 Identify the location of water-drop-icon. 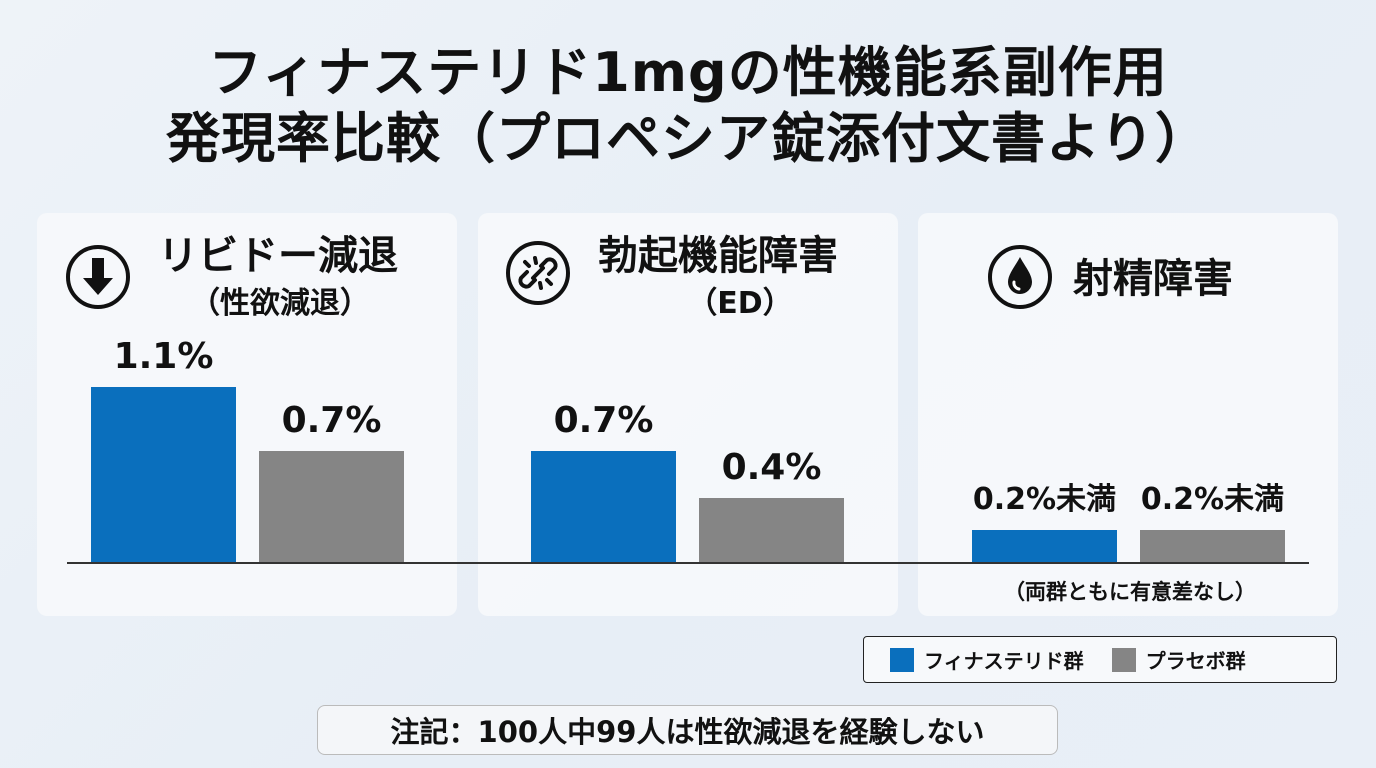
(1020, 277).